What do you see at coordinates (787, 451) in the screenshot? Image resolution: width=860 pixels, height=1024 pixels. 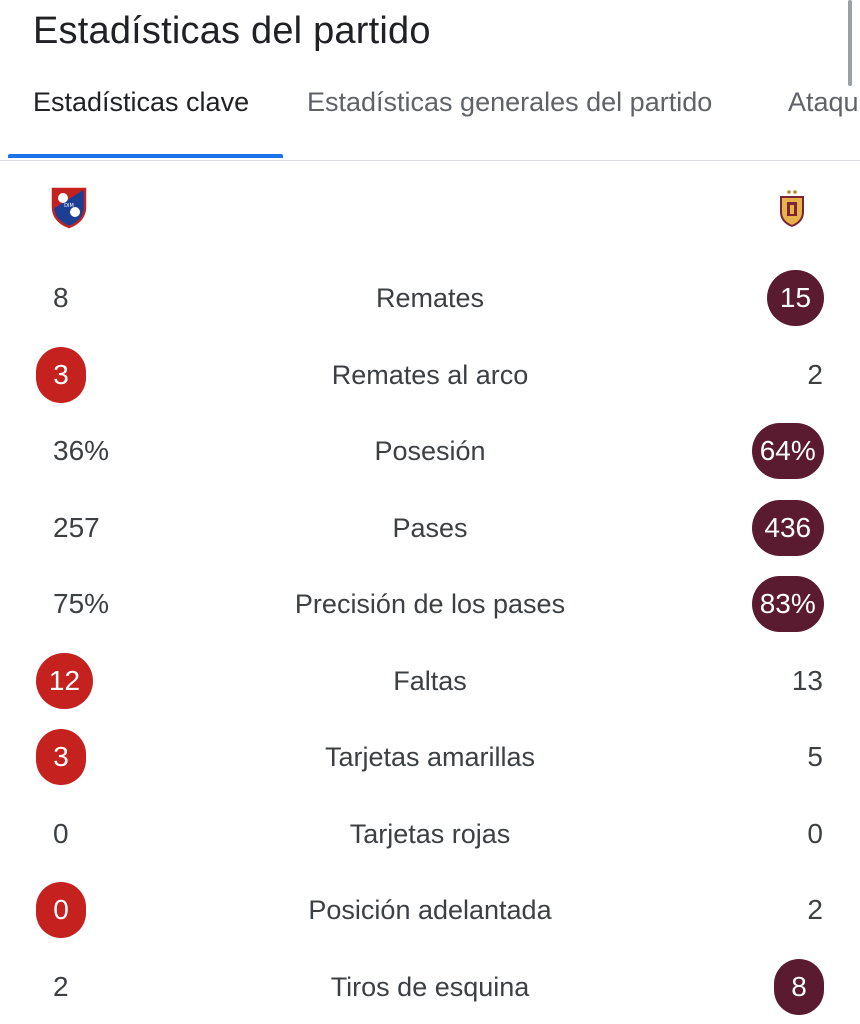 I see `away-stat-value: 64%` at bounding box center [787, 451].